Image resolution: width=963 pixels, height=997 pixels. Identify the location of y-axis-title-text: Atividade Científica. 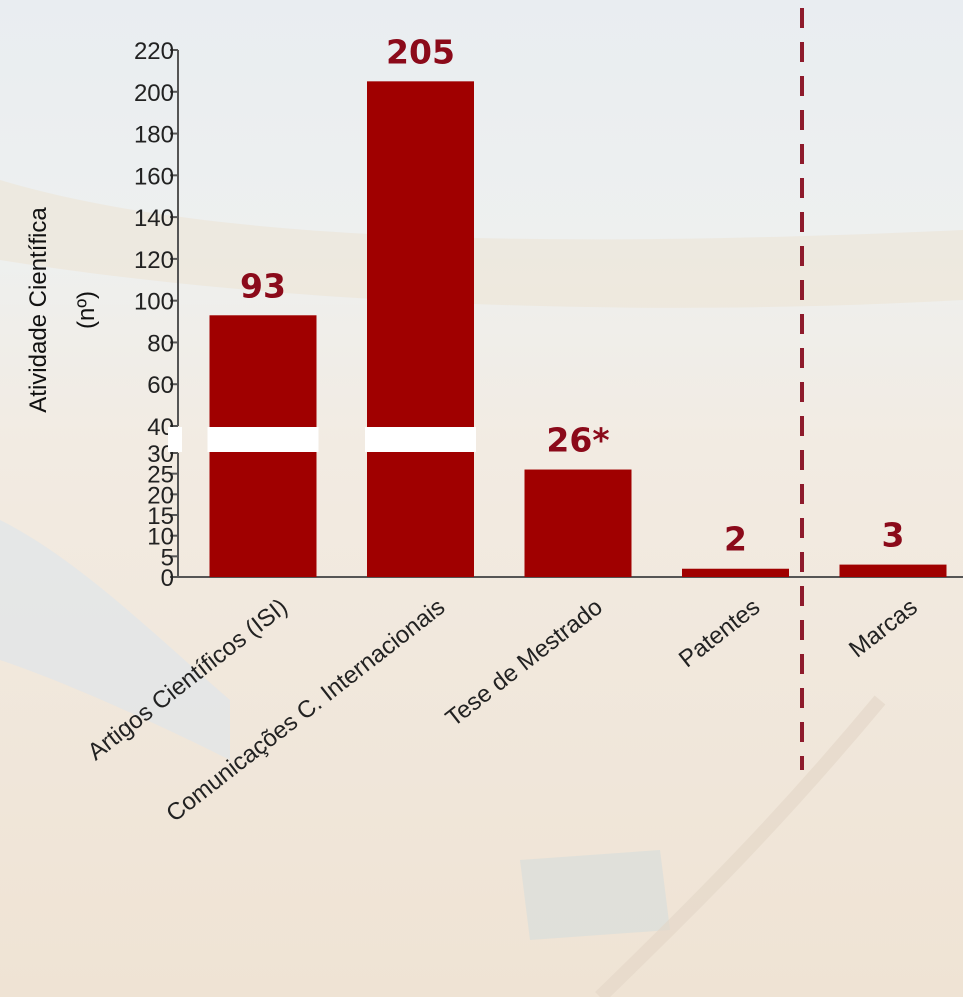
(38, 310).